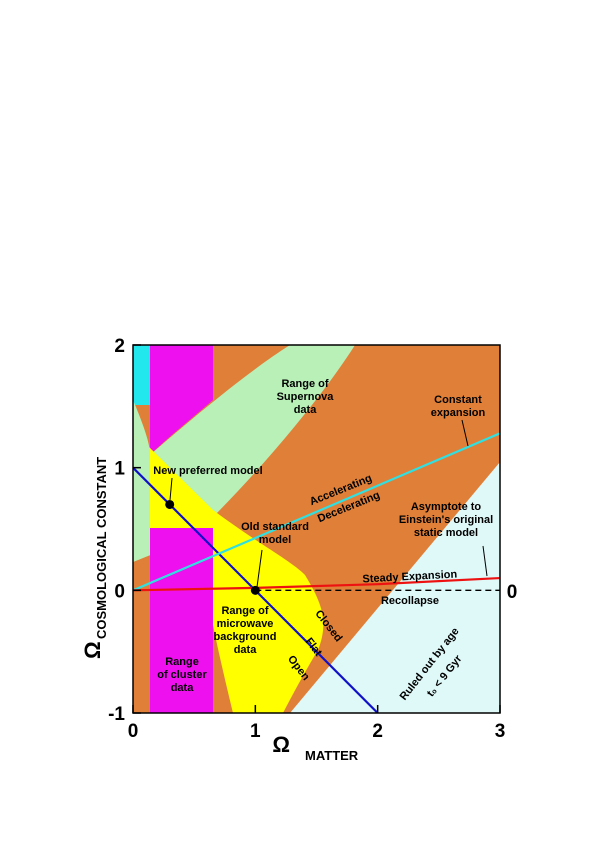 This screenshot has width=599, height=853. I want to click on annotation-line: 0, so click(512, 592).